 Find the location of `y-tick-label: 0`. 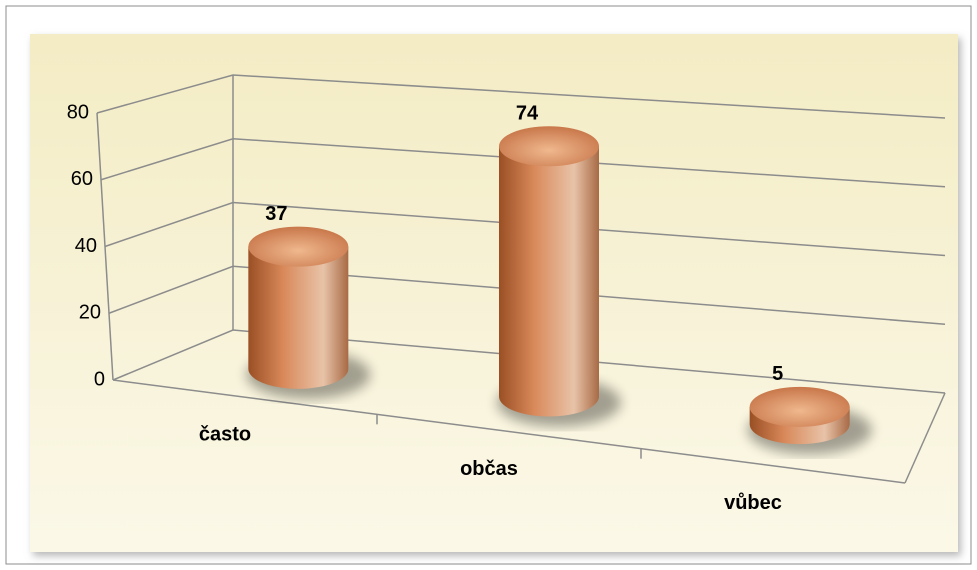

y-tick-label: 0 is located at coordinates (99, 379).